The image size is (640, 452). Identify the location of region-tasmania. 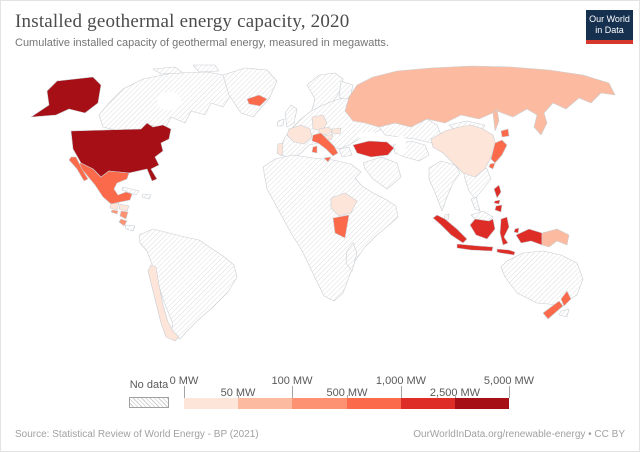
(564, 313).